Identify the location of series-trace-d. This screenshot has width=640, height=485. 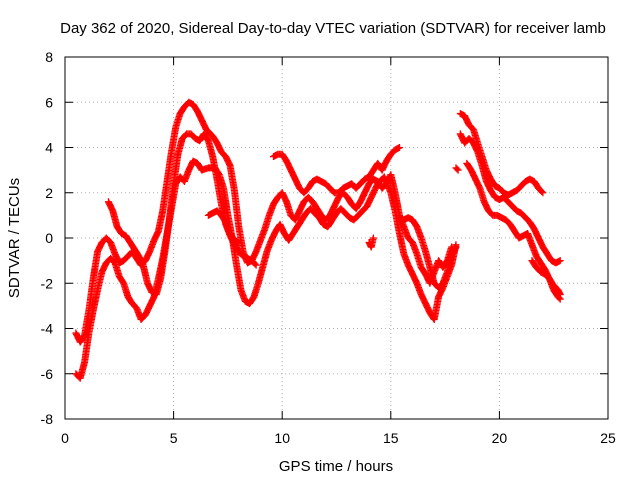
(223, 227).